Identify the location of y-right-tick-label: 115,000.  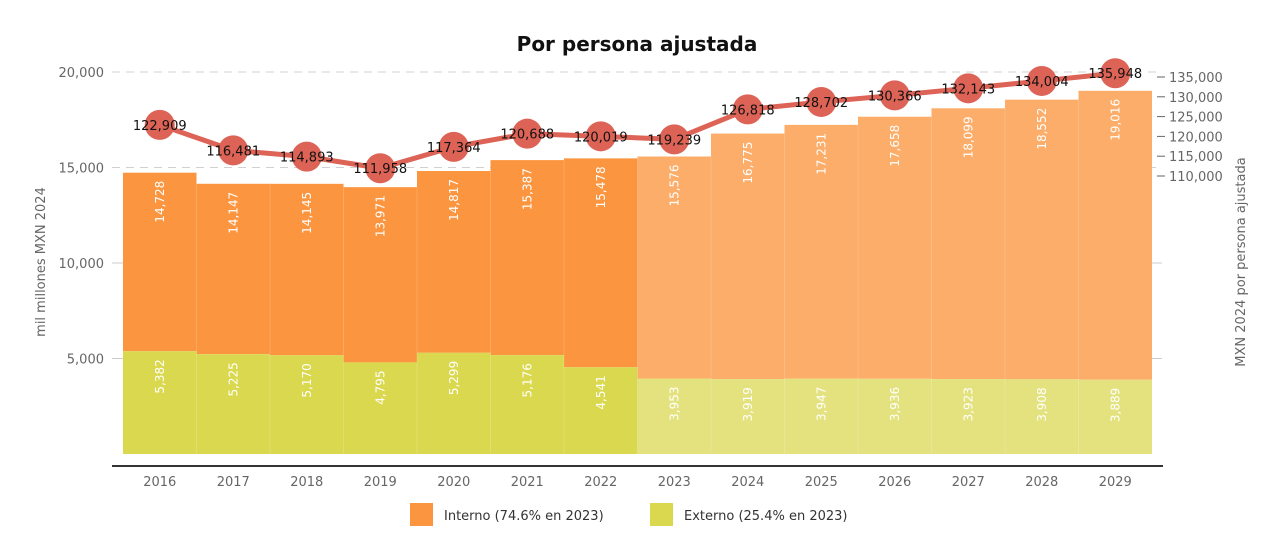
(1196, 157).